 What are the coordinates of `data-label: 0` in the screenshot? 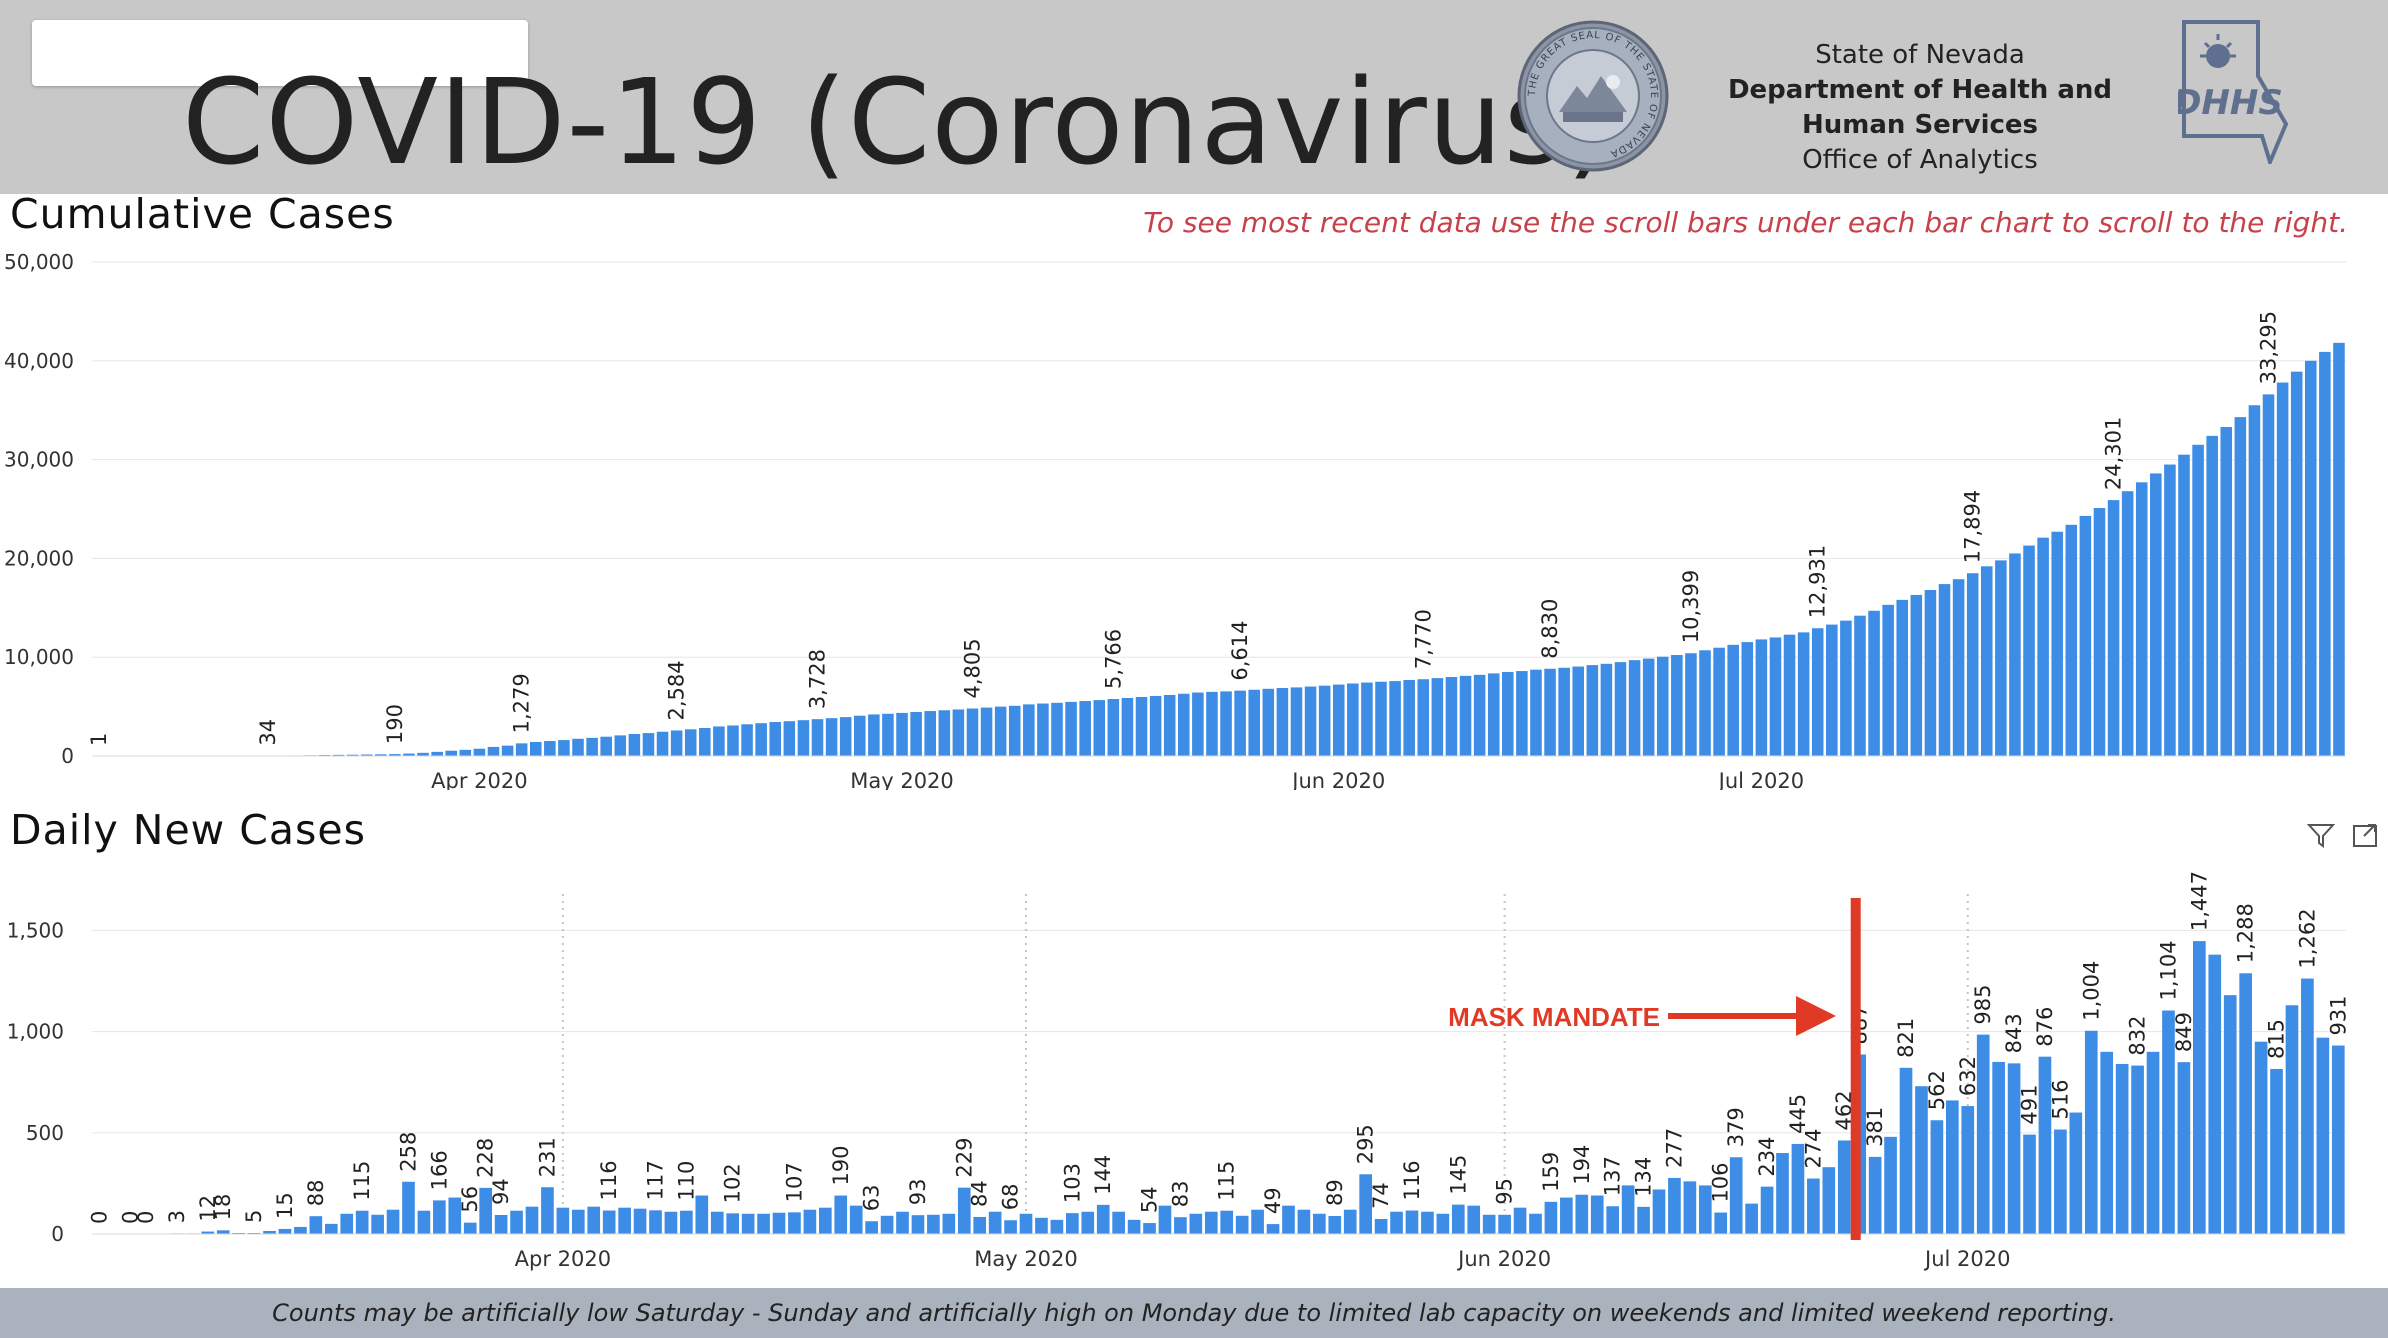 It's located at (100, 1217).